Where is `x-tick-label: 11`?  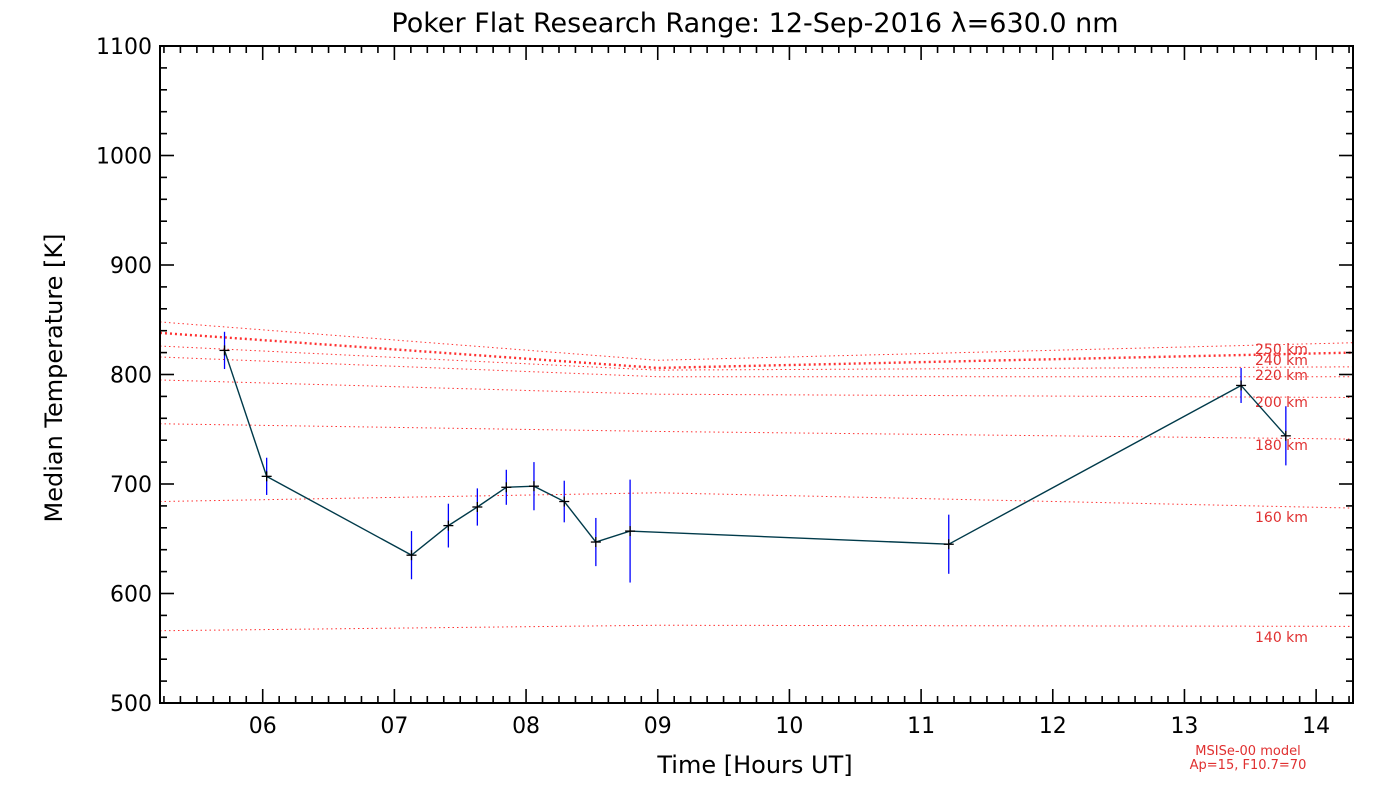 x-tick-label: 11 is located at coordinates (921, 726).